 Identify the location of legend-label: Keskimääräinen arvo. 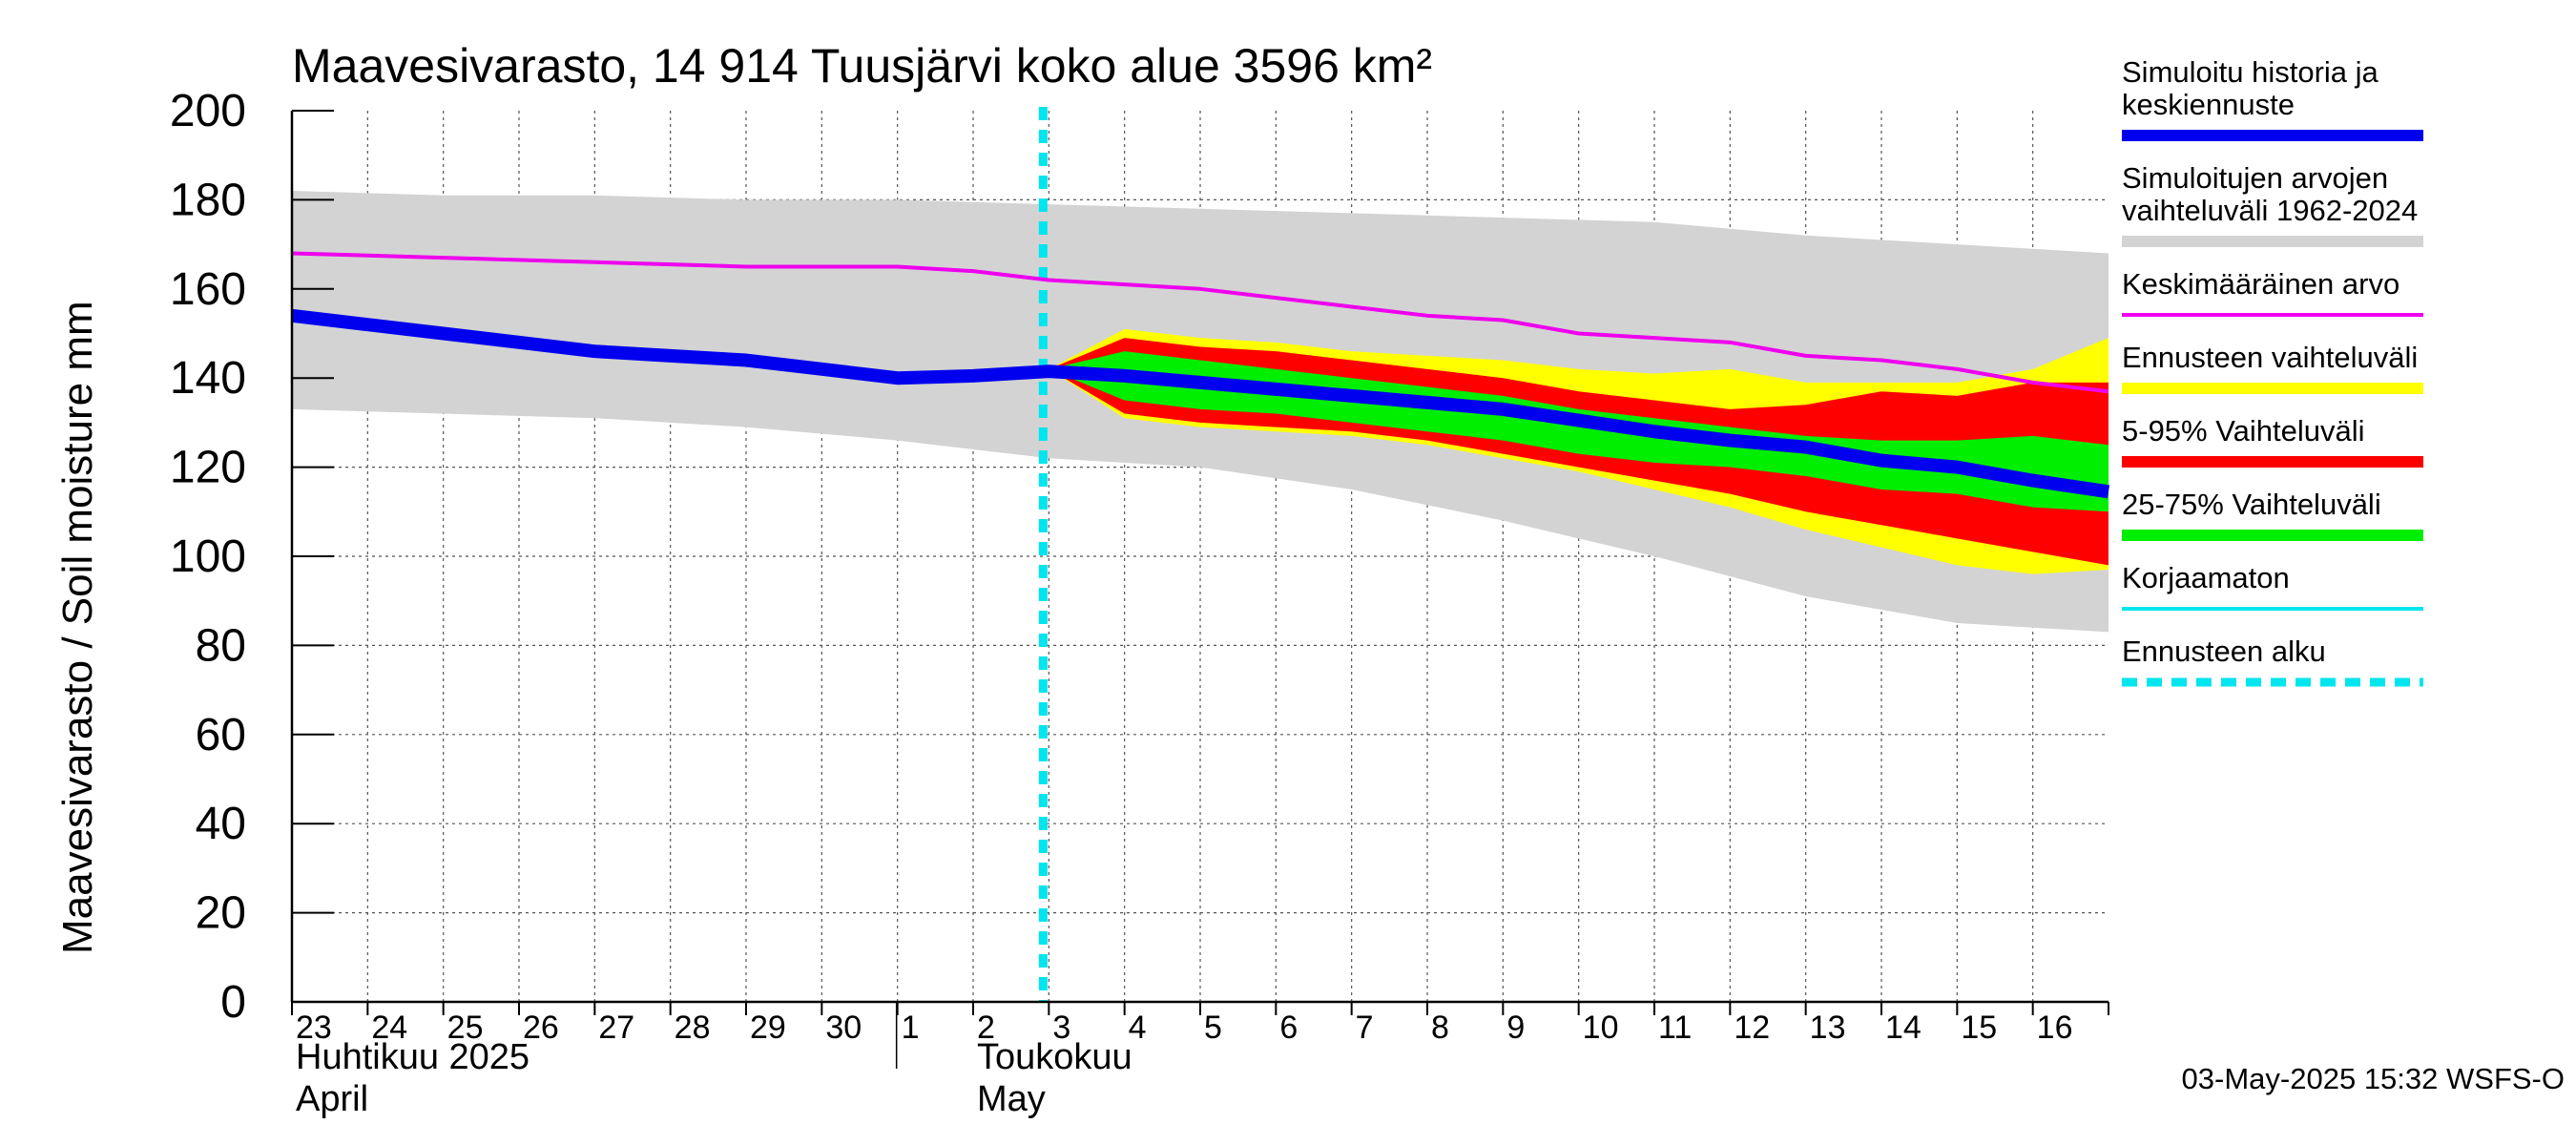
(2260, 284).